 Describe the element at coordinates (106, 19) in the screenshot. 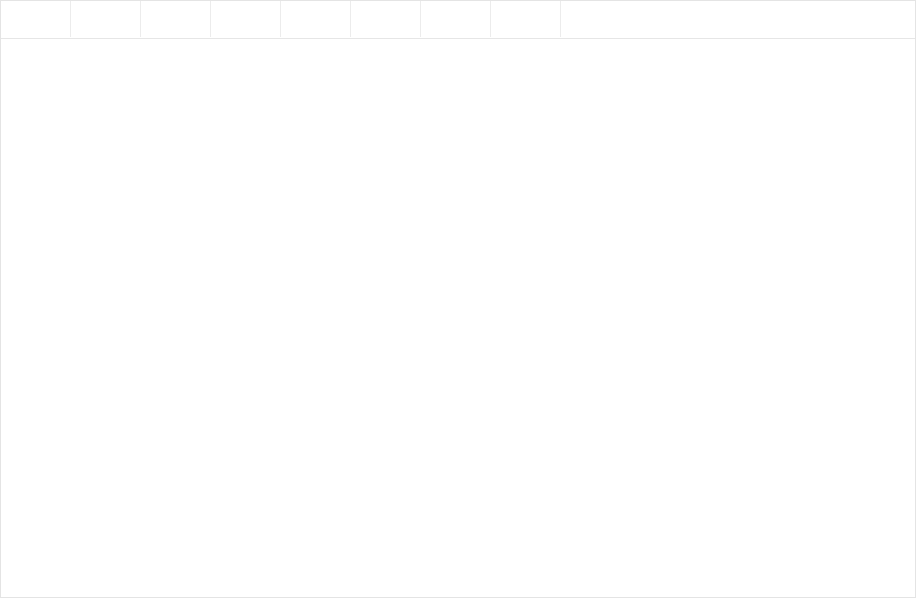

I see `tab-week` at that location.